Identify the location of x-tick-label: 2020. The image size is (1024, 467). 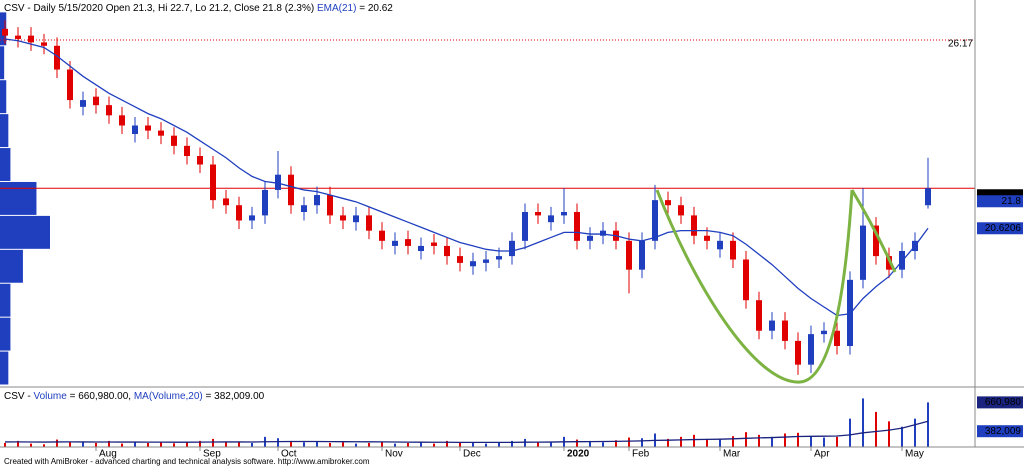
(578, 454).